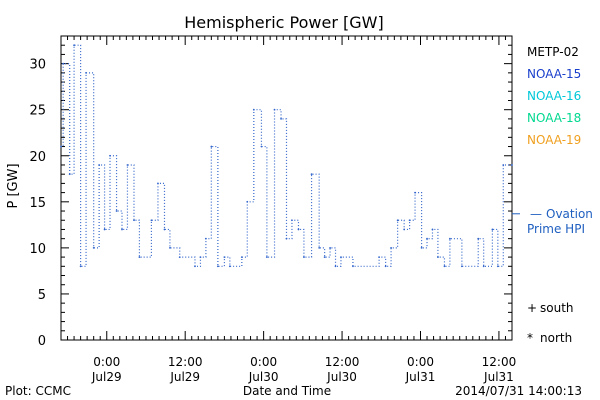  I want to click on chart-legend: METP-02 NOAA-15 NOAA-16 NOAA-18 NOAA-19, so click(554, 96).